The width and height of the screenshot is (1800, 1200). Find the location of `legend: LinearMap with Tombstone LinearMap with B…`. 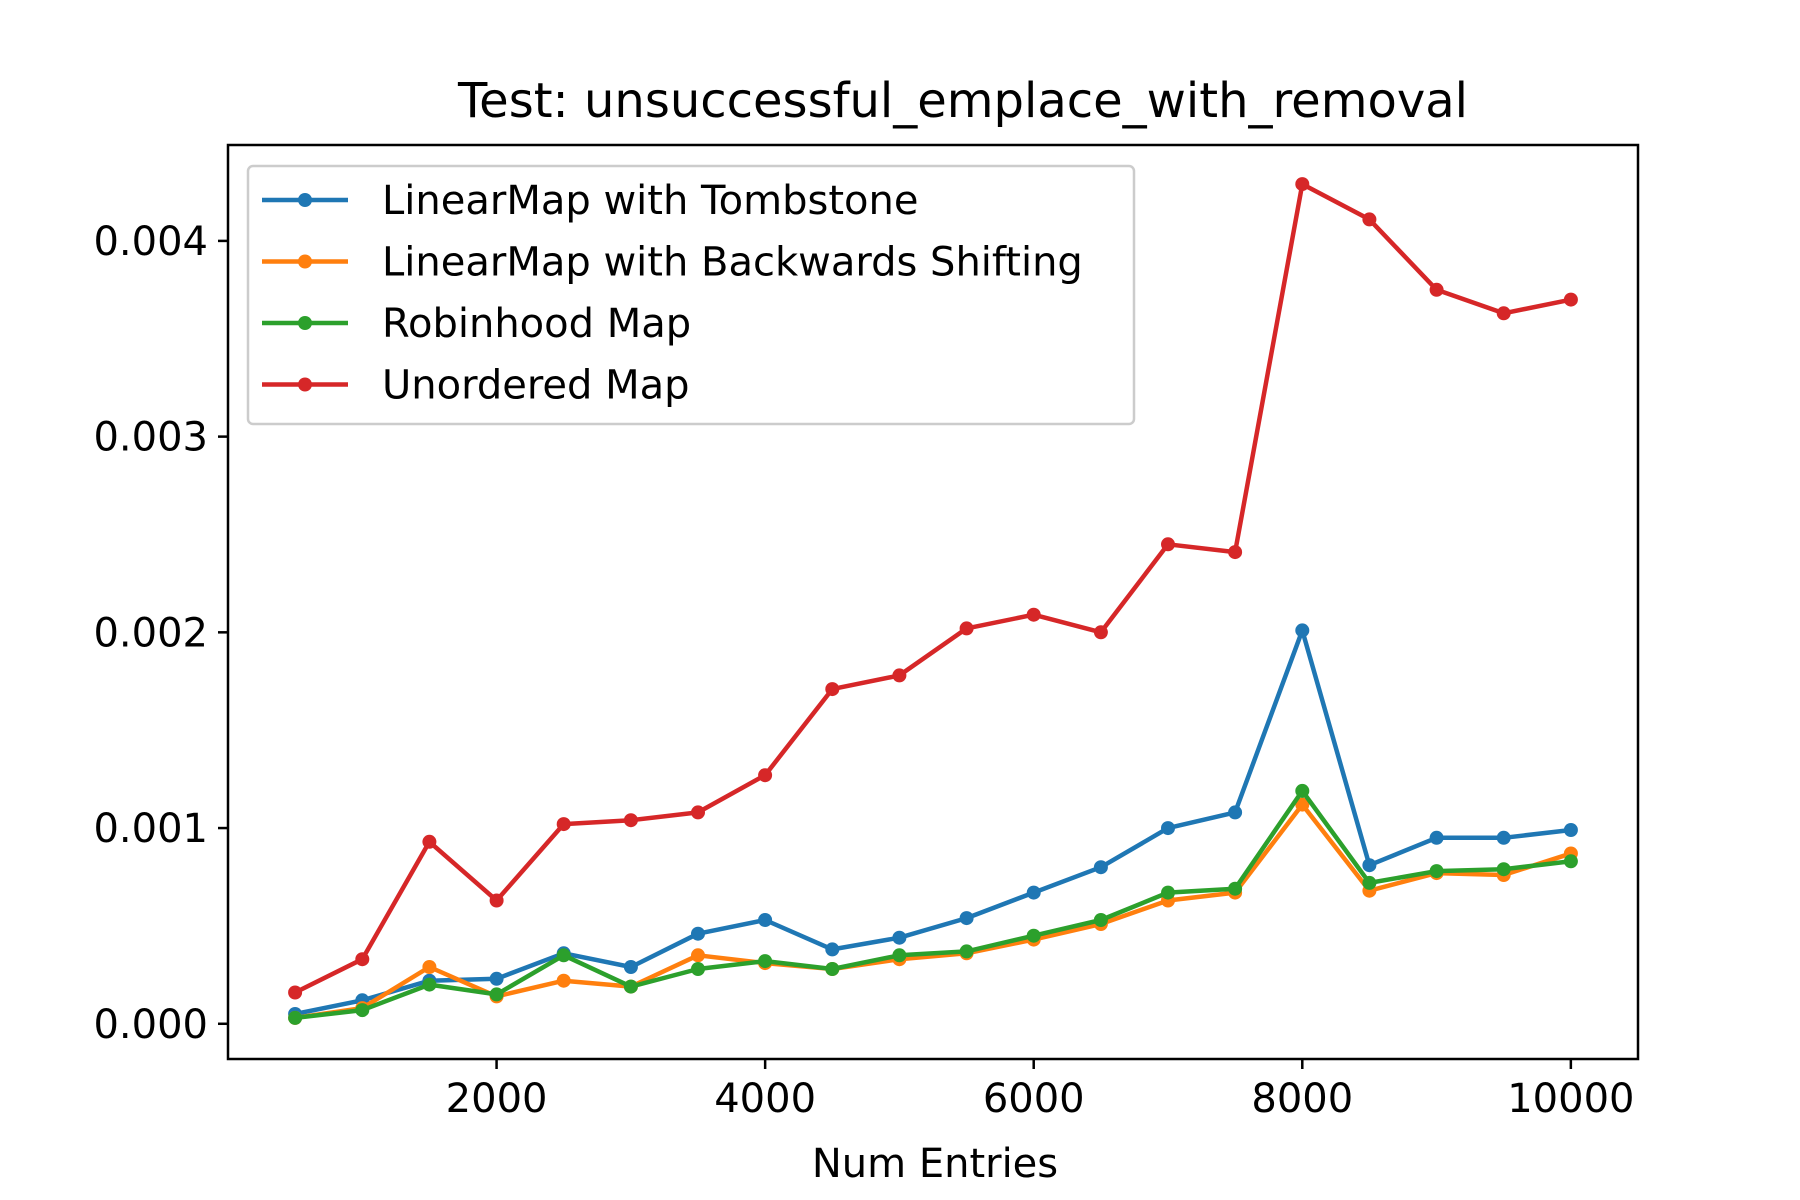

legend: LinearMap with Tombstone LinearMap with B… is located at coordinates (691, 295).